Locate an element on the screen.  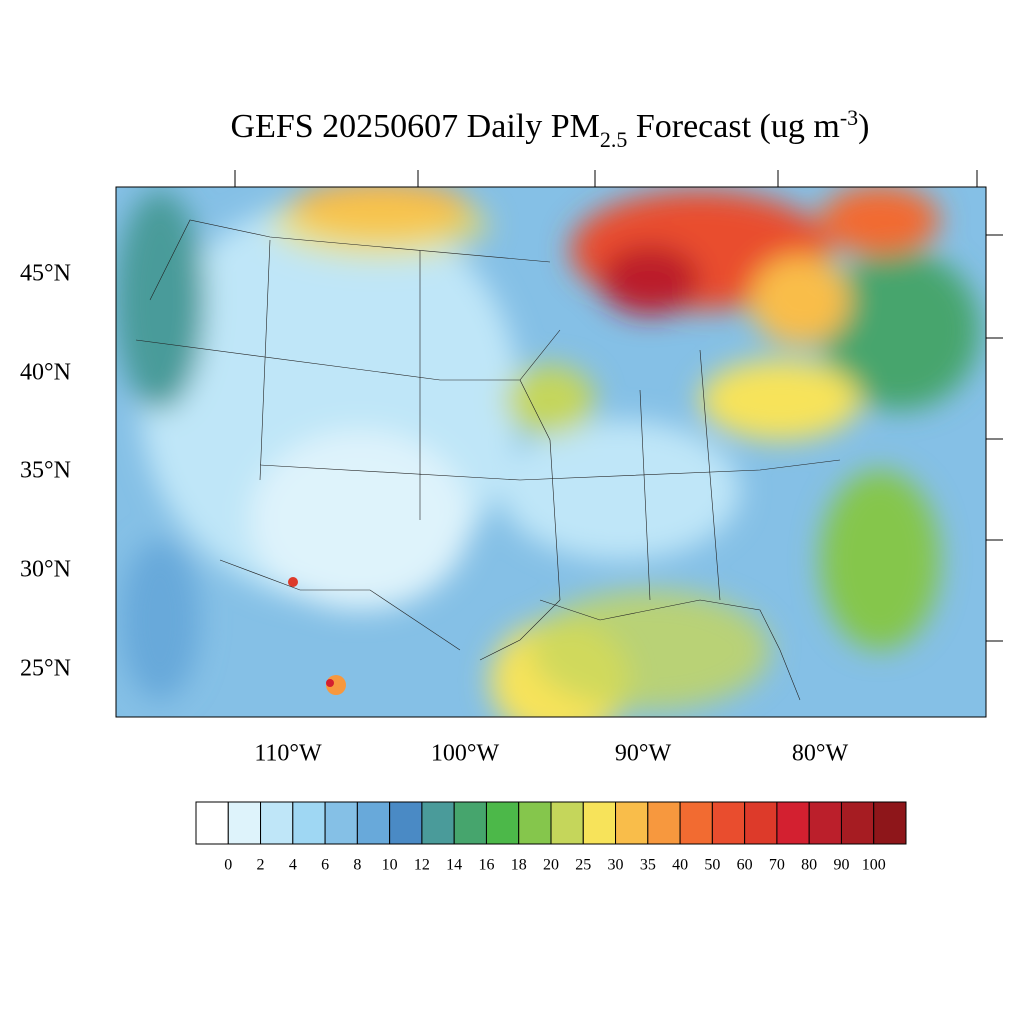
colorbar-label: 8 is located at coordinates (357, 865).